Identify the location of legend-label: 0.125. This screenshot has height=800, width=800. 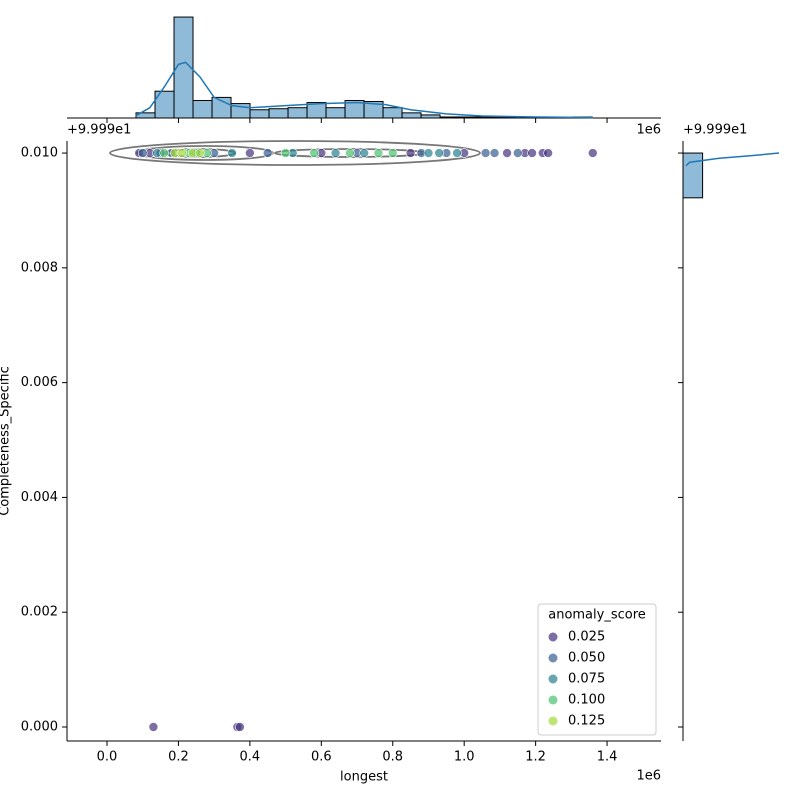
(586, 721).